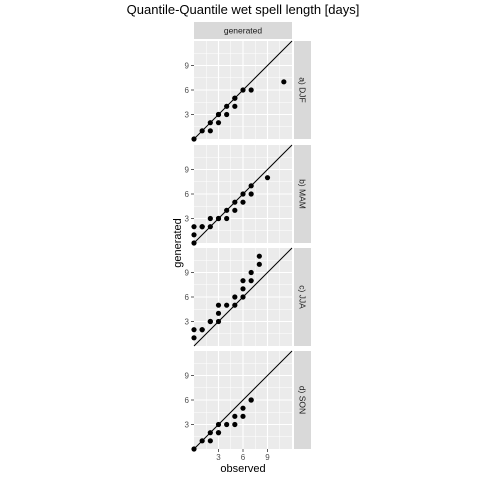 This screenshot has height=480, width=480. I want to click on panel-c-jja: 3 6 9 c) JJA, so click(248, 297).